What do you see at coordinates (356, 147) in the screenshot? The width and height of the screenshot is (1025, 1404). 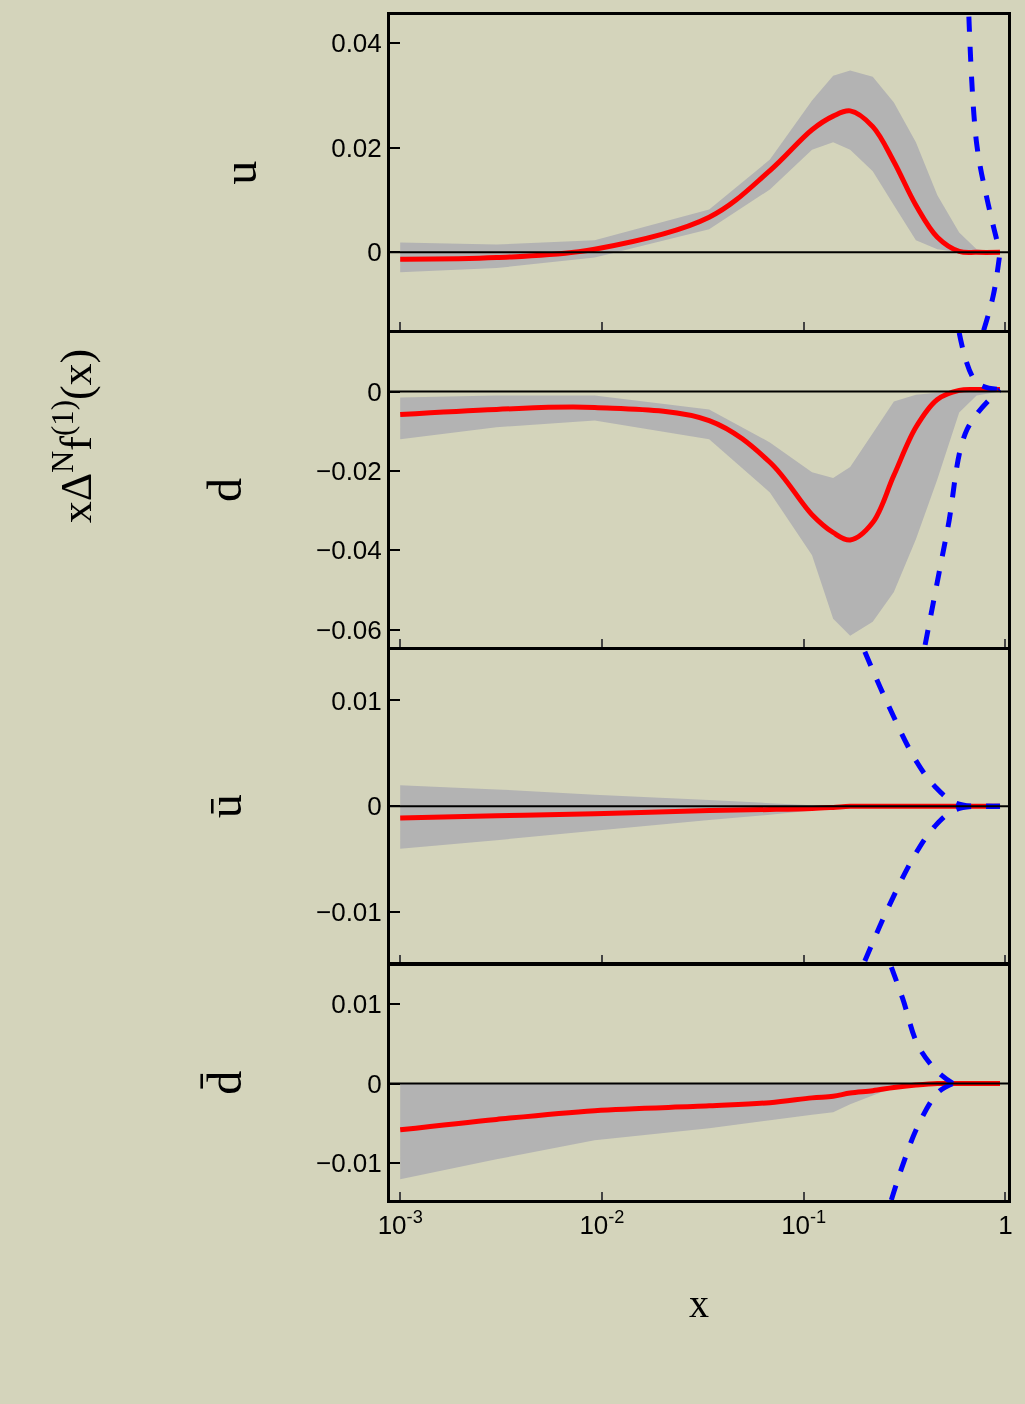 I see `y-tick-label: 0.02` at bounding box center [356, 147].